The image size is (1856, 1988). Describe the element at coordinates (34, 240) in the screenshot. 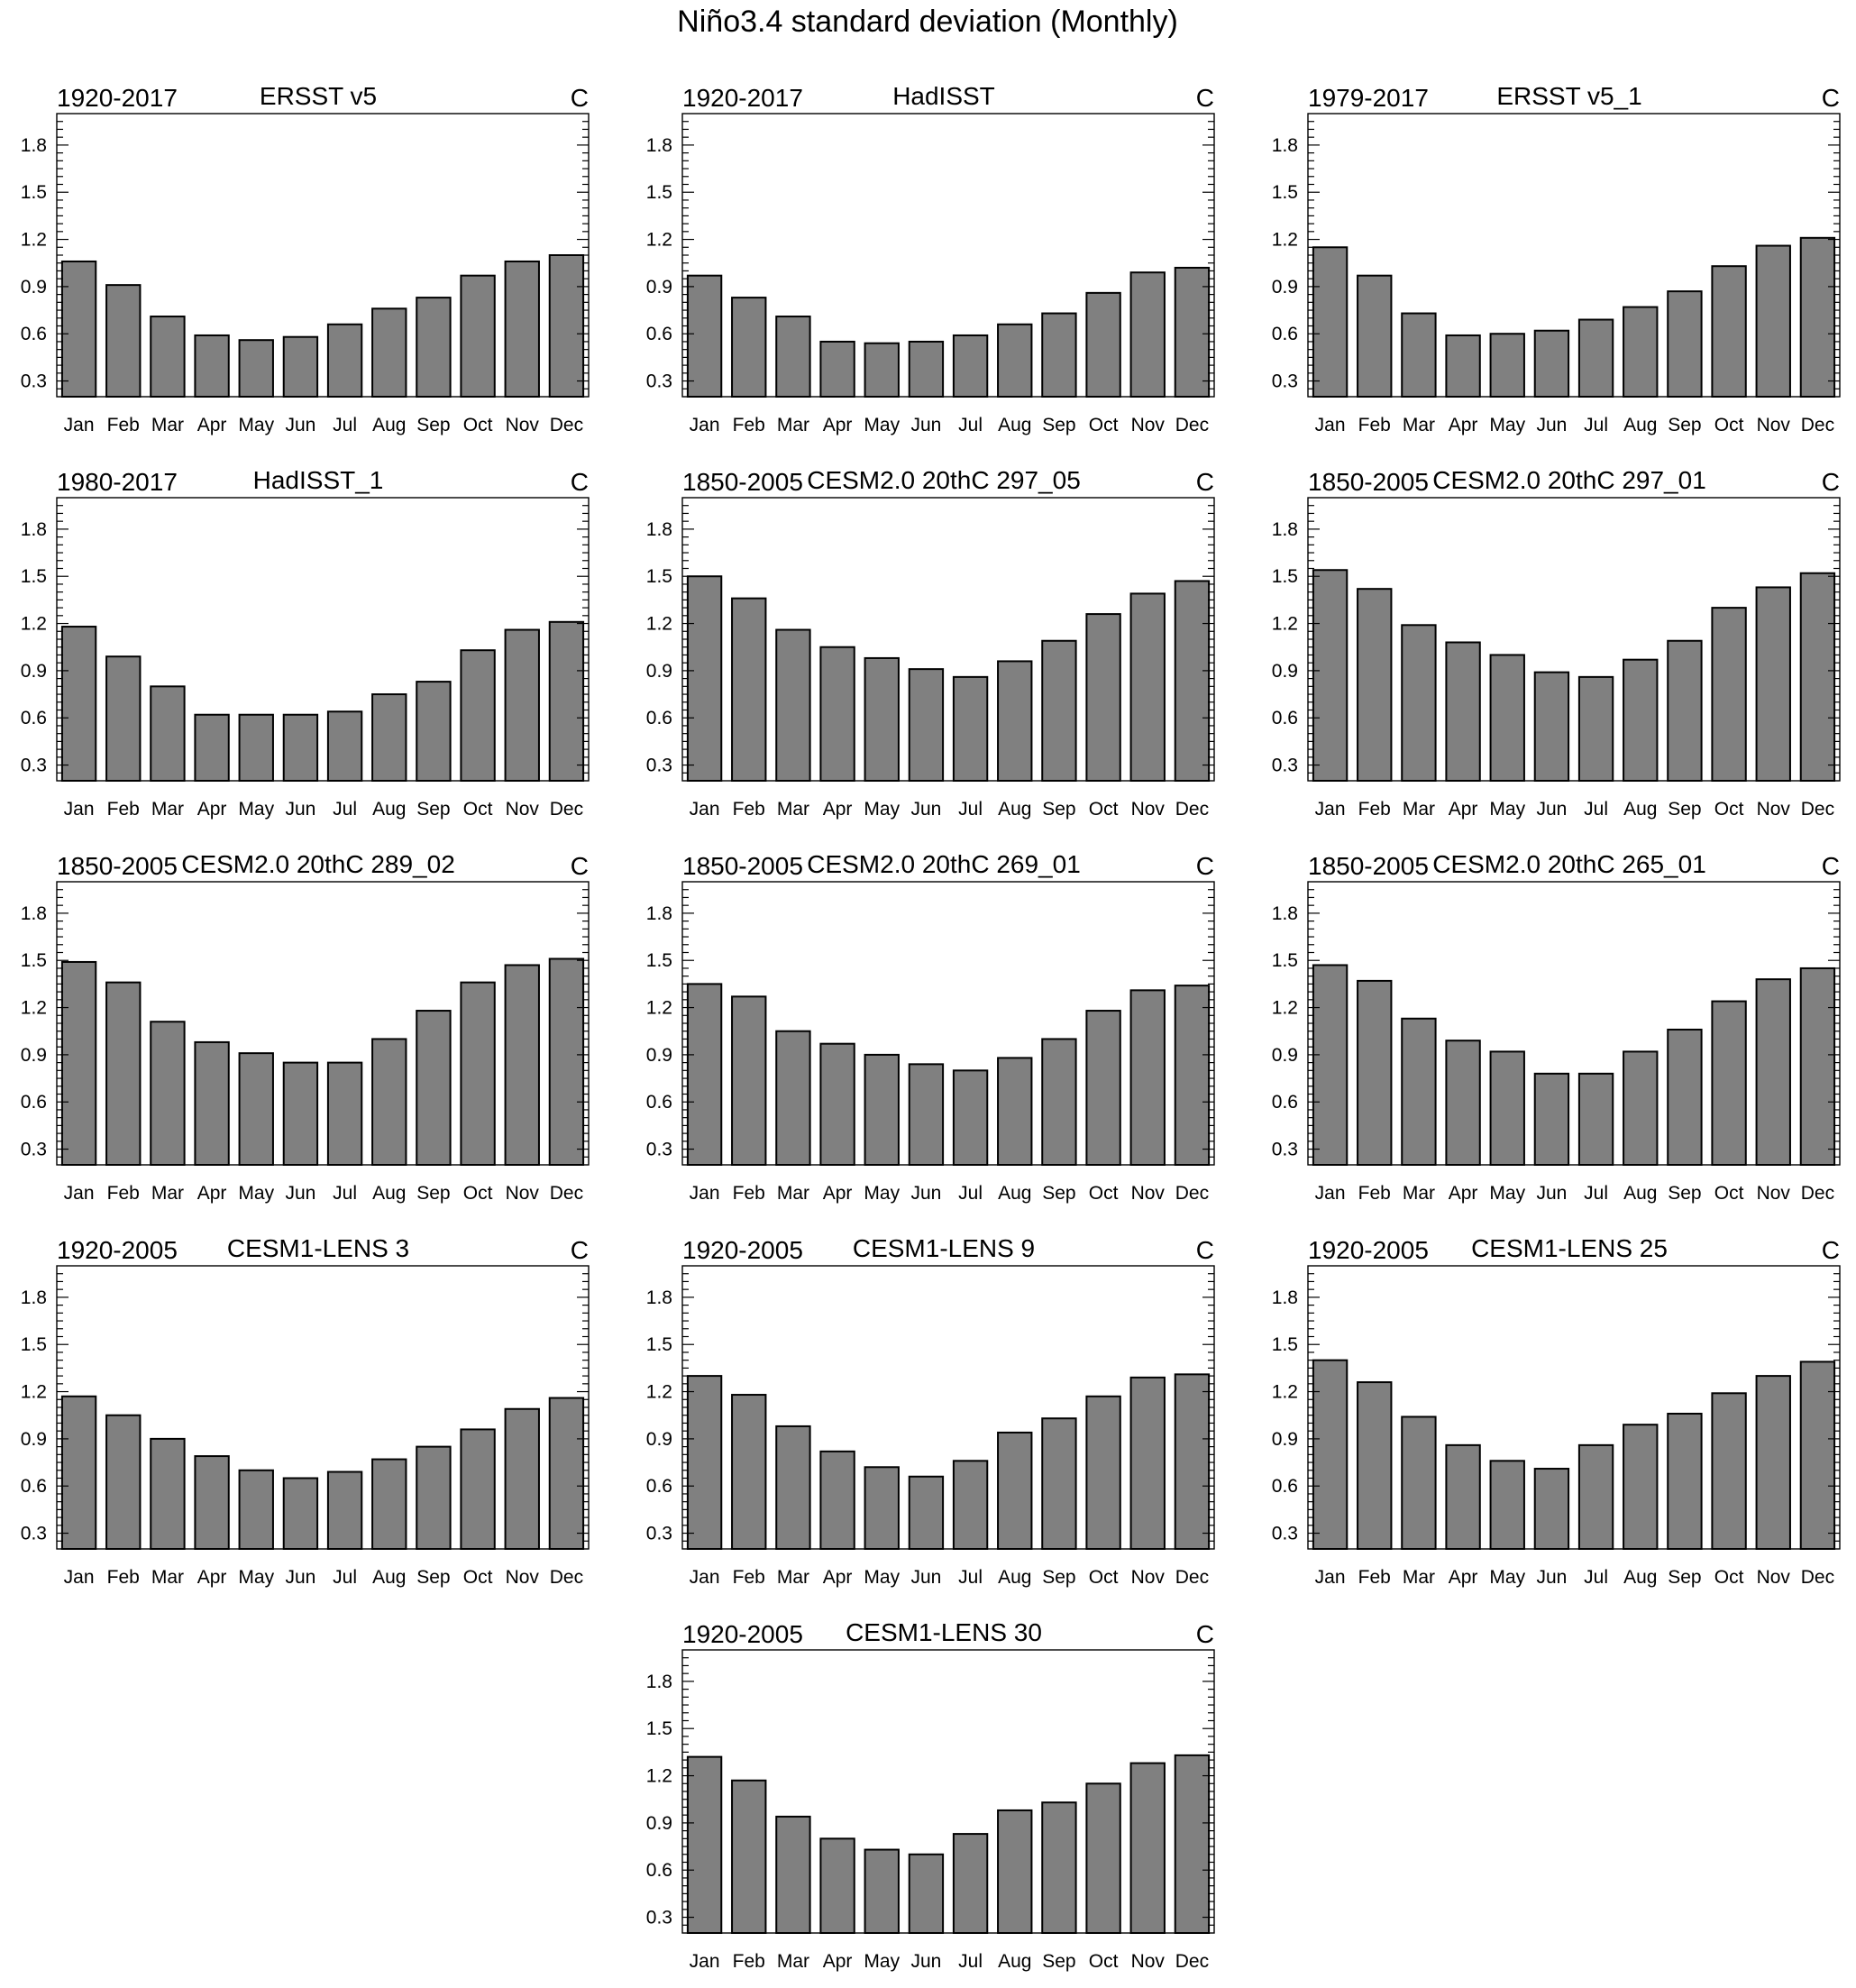

I see `y-tick-label: 1.2` at that location.